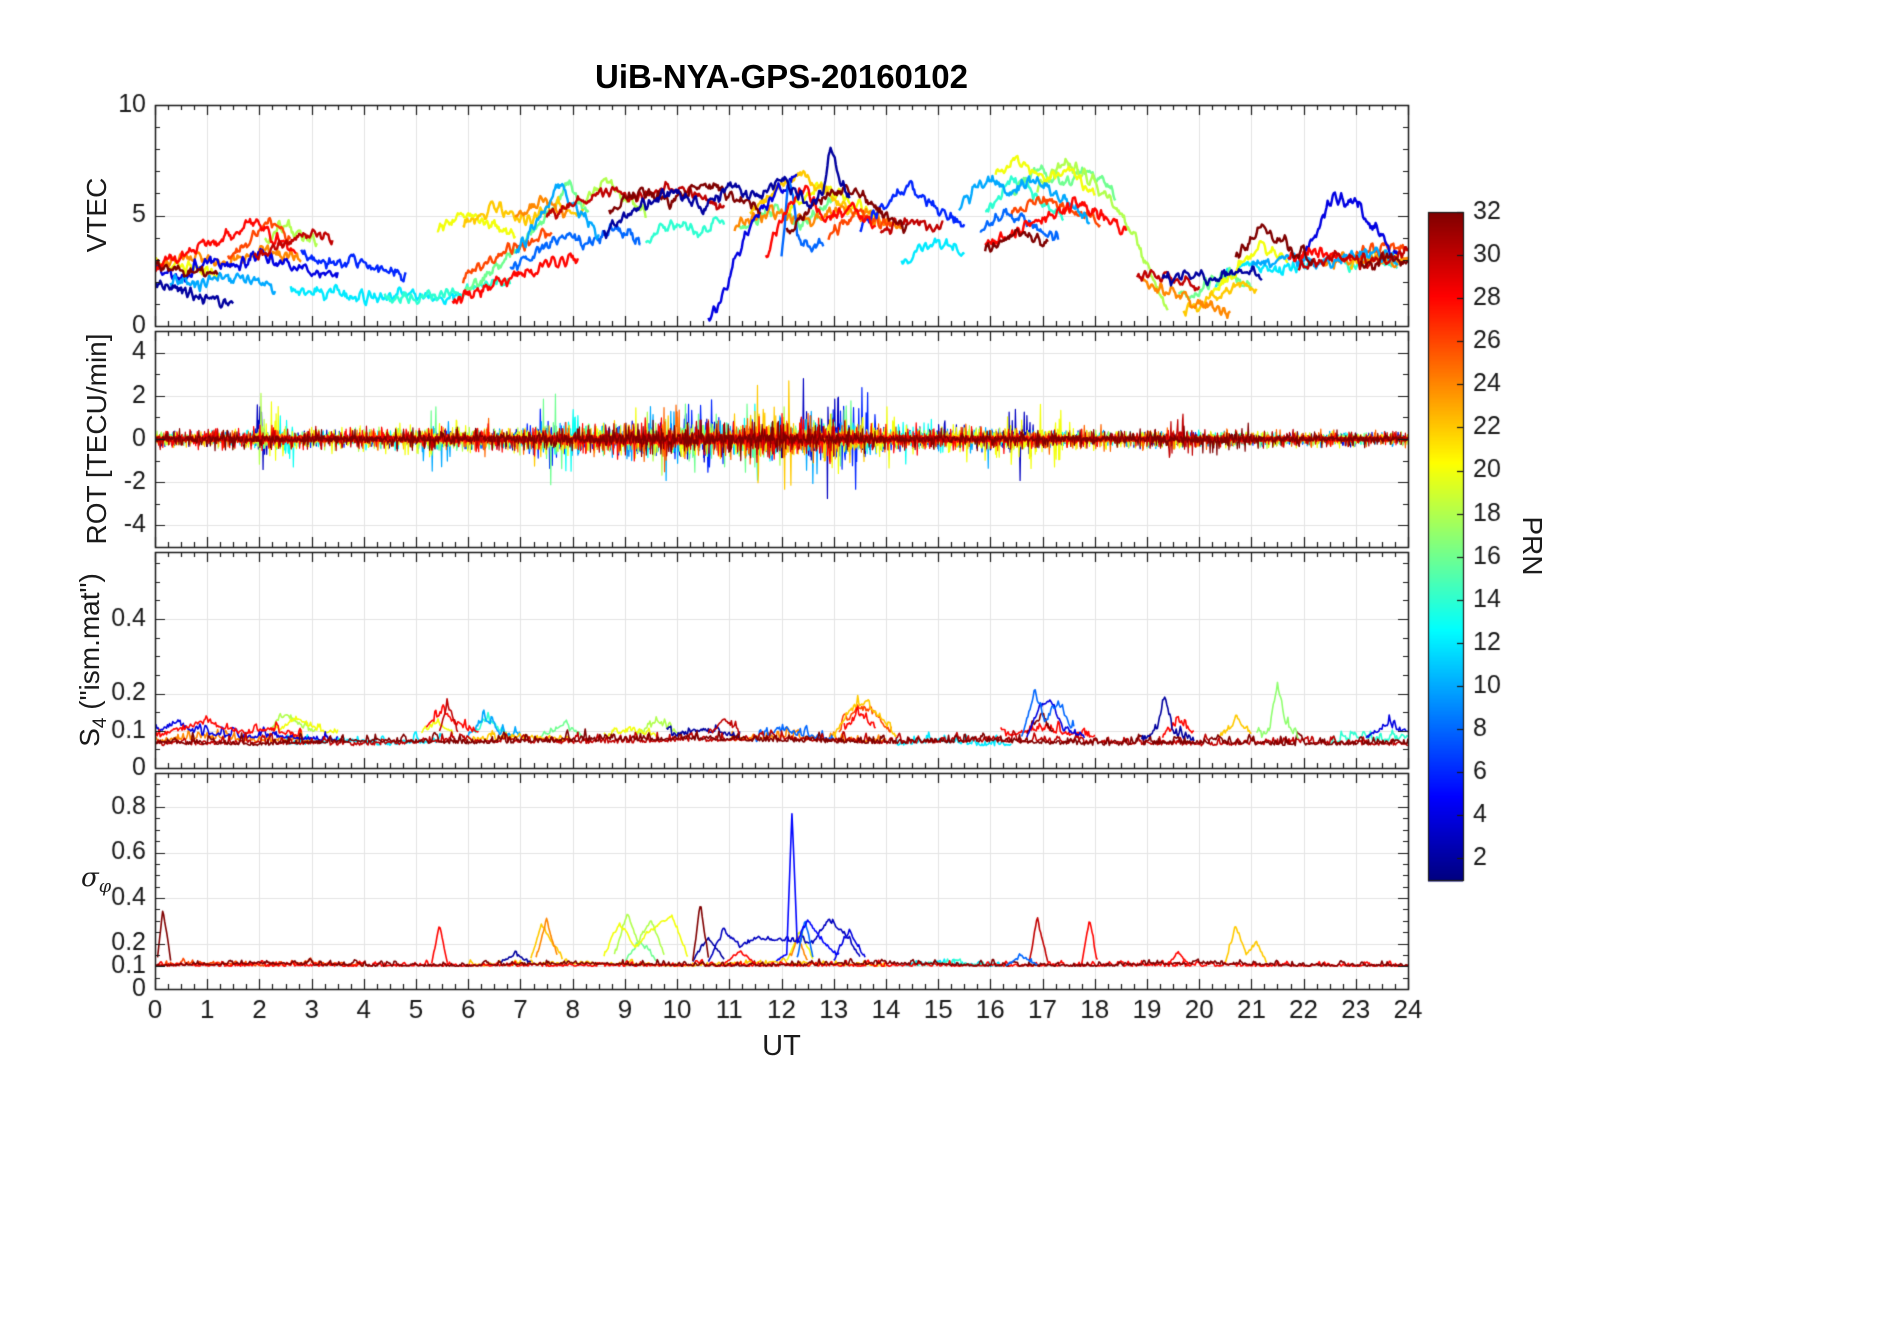  Describe the element at coordinates (781, 1046) in the screenshot. I see `x-axis-label: UT` at that location.